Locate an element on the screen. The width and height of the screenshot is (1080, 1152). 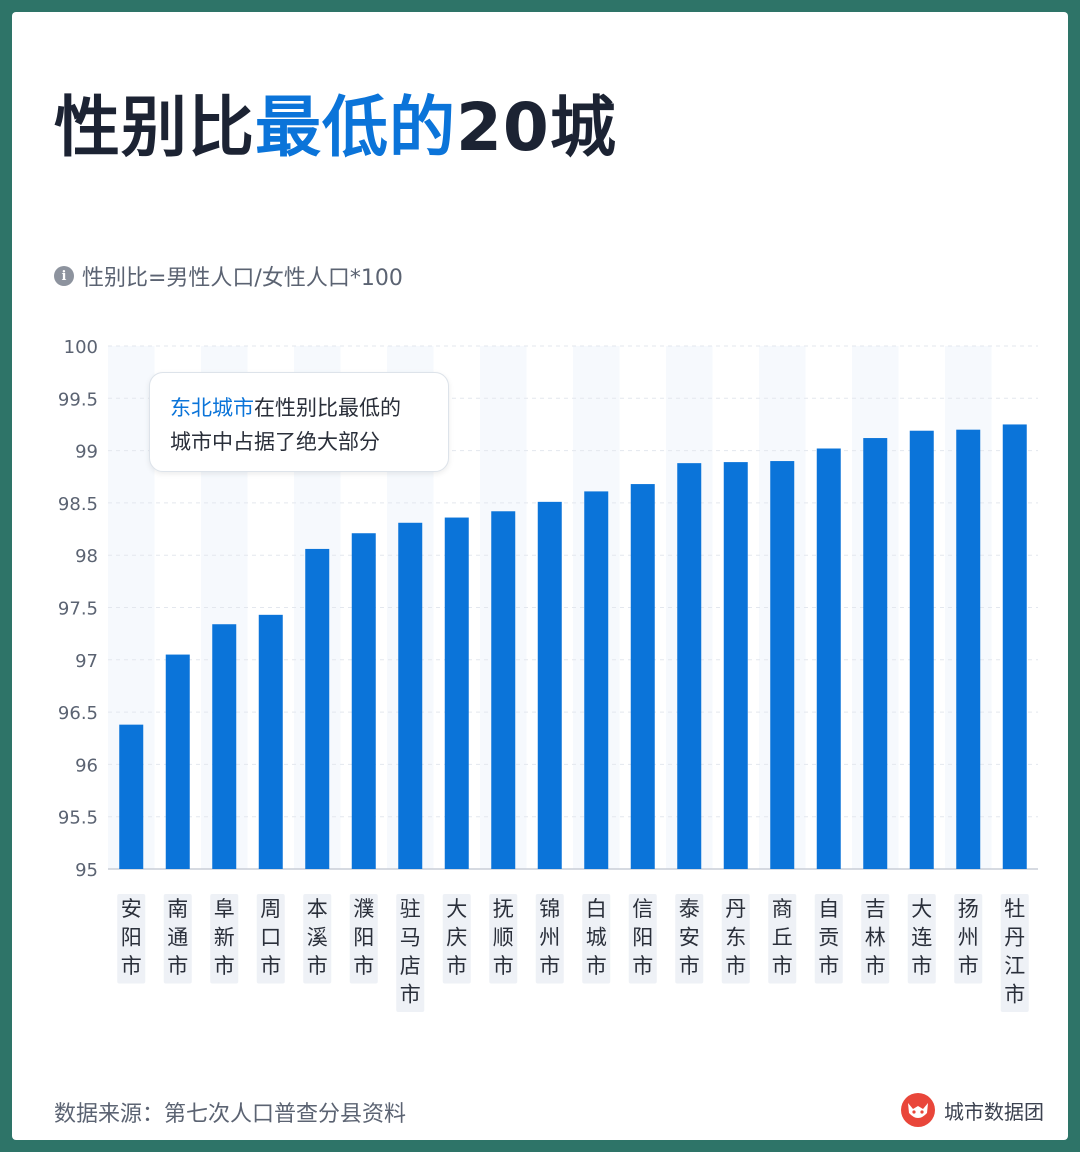
y-tick-label: 96 is located at coordinates (86, 765).